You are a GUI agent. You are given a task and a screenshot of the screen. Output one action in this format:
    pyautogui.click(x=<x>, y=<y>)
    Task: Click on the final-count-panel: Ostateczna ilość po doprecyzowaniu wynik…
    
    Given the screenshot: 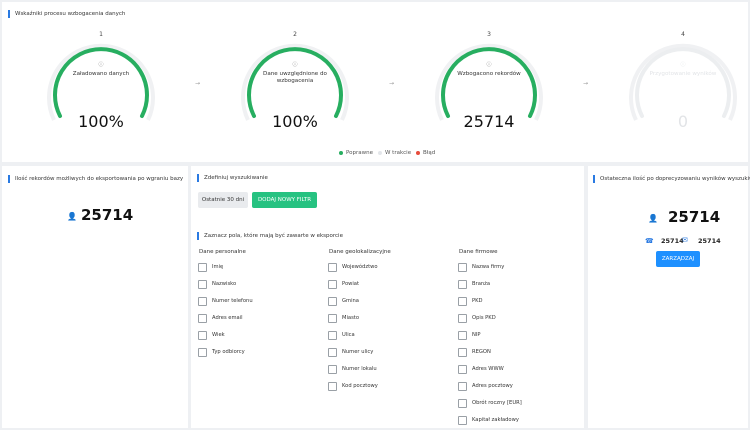 What is the action you would take?
    pyautogui.click(x=669, y=297)
    